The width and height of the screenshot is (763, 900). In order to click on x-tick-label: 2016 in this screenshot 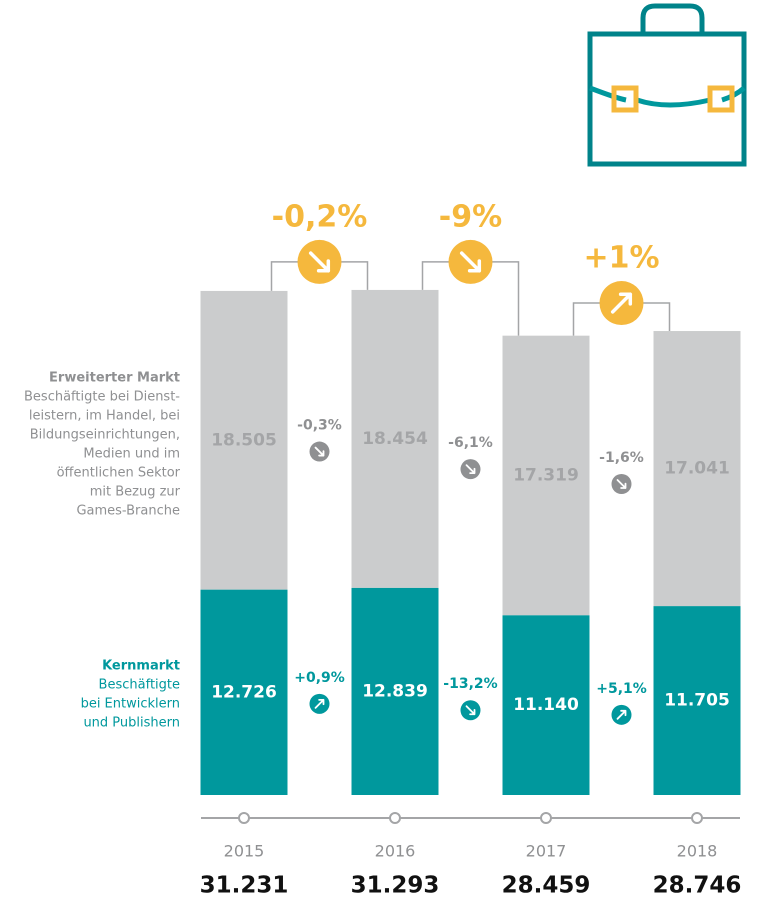, I will do `click(395, 851)`.